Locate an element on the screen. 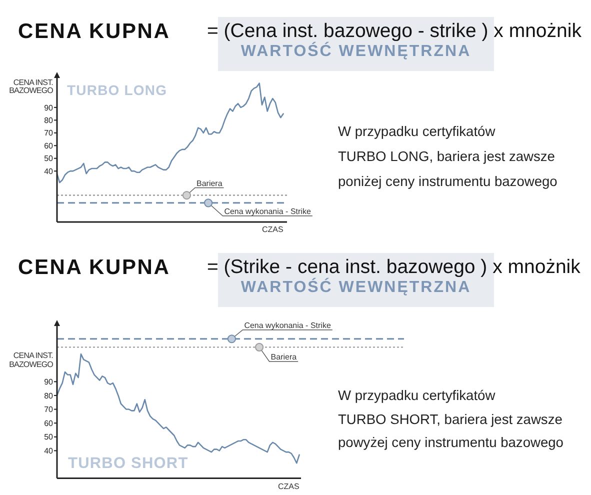 This screenshot has width=591, height=495. annotation: TURBO LONG is located at coordinates (117, 90).